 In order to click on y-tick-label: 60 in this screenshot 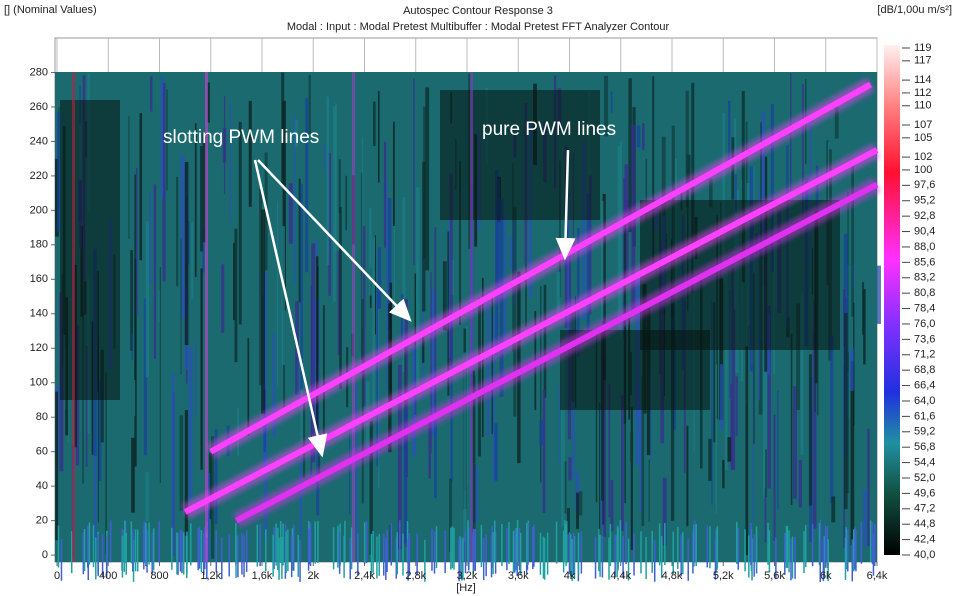, I will do `click(42, 452)`.